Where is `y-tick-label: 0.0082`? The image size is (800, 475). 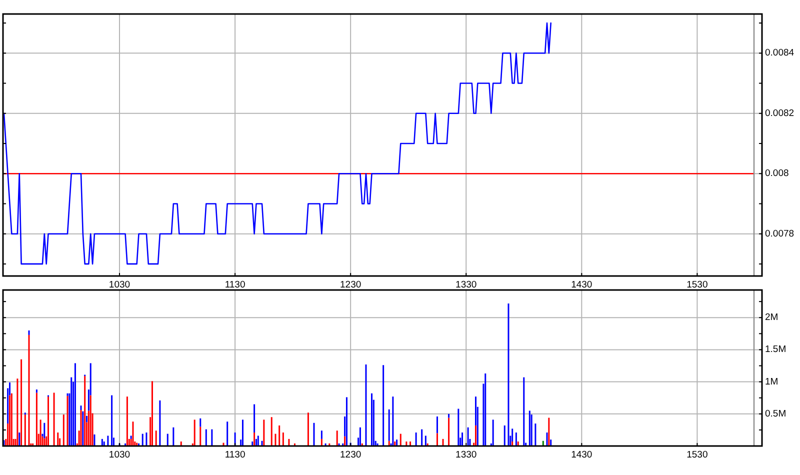
y-tick-label: 0.0082 is located at coordinates (779, 113).